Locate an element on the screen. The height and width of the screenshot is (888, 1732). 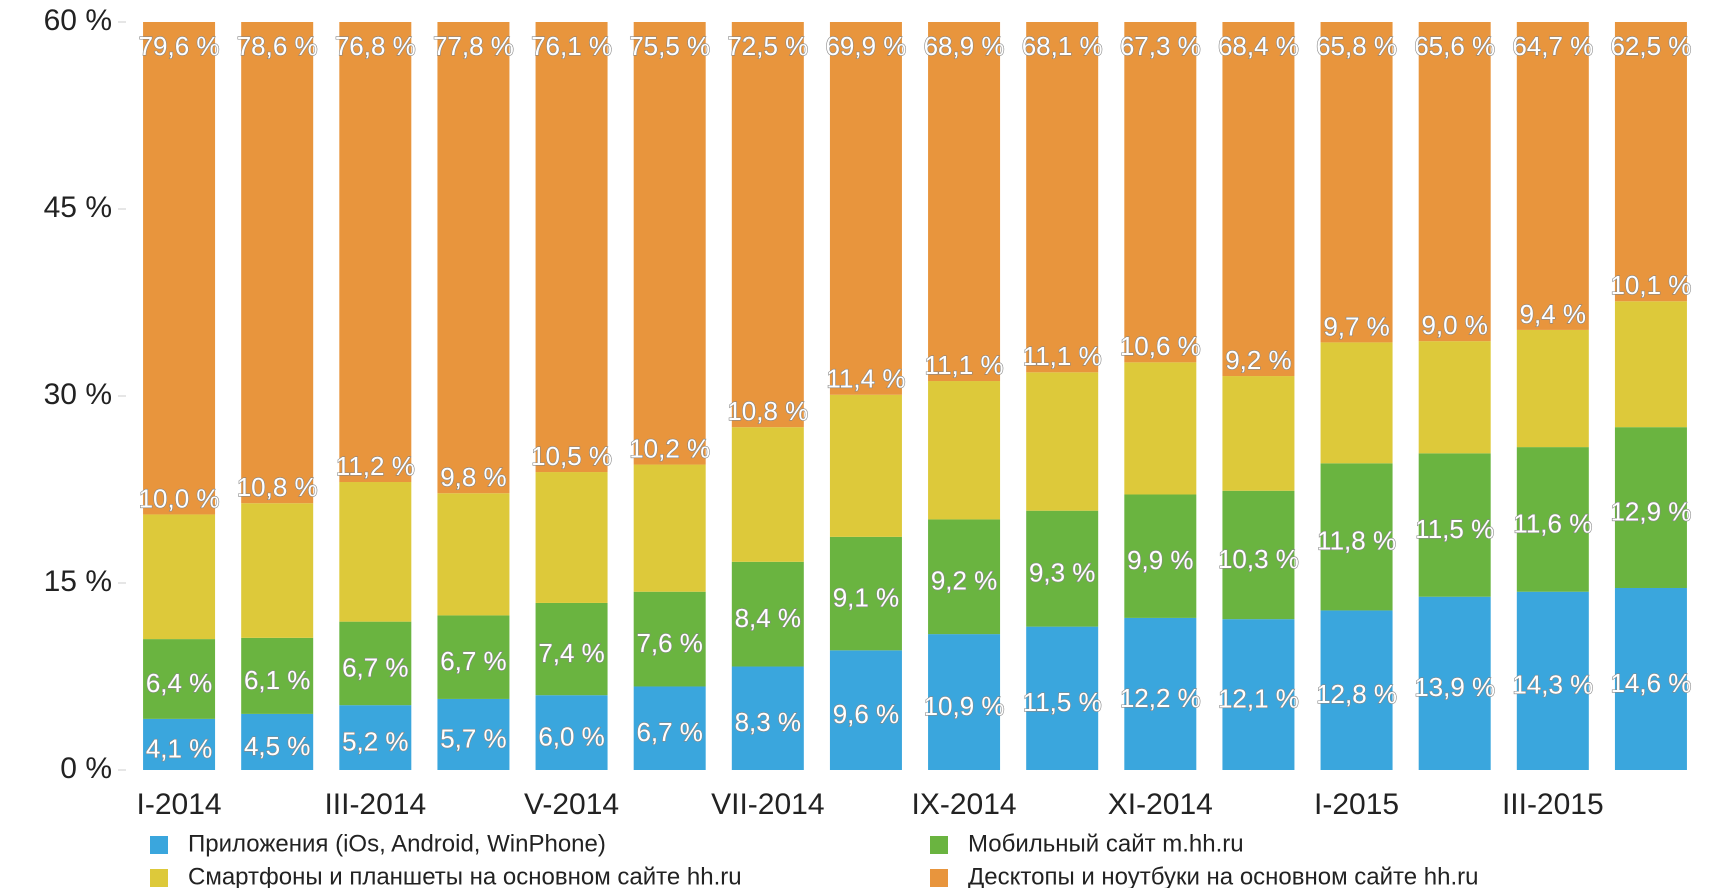
y-tick-label: 45 % is located at coordinates (78, 207).